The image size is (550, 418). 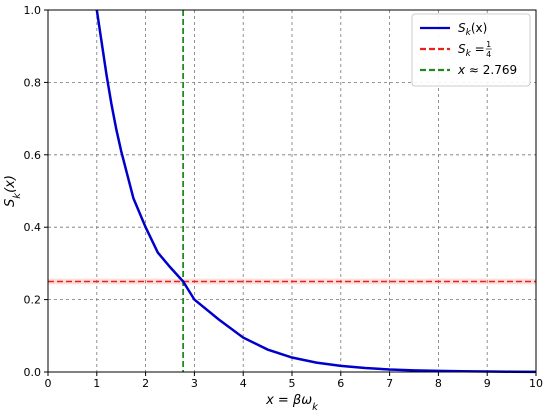 What do you see at coordinates (48, 383) in the screenshot?
I see `x-tick-label: 0` at bounding box center [48, 383].